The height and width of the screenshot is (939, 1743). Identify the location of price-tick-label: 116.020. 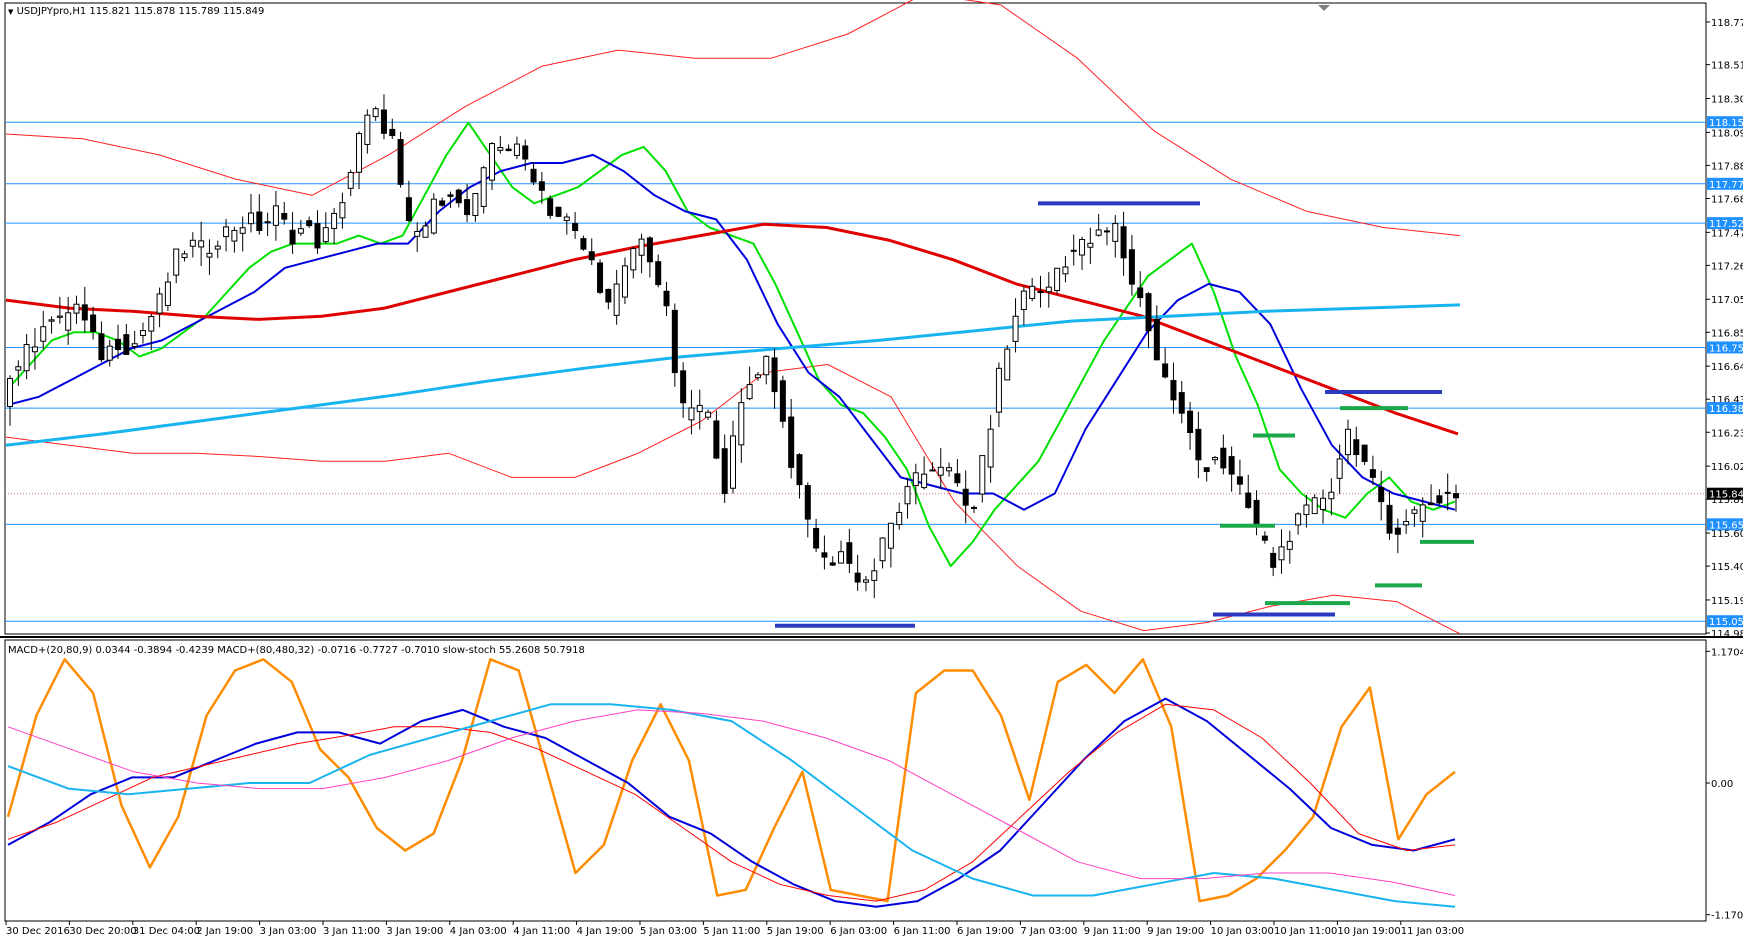
(1727, 467).